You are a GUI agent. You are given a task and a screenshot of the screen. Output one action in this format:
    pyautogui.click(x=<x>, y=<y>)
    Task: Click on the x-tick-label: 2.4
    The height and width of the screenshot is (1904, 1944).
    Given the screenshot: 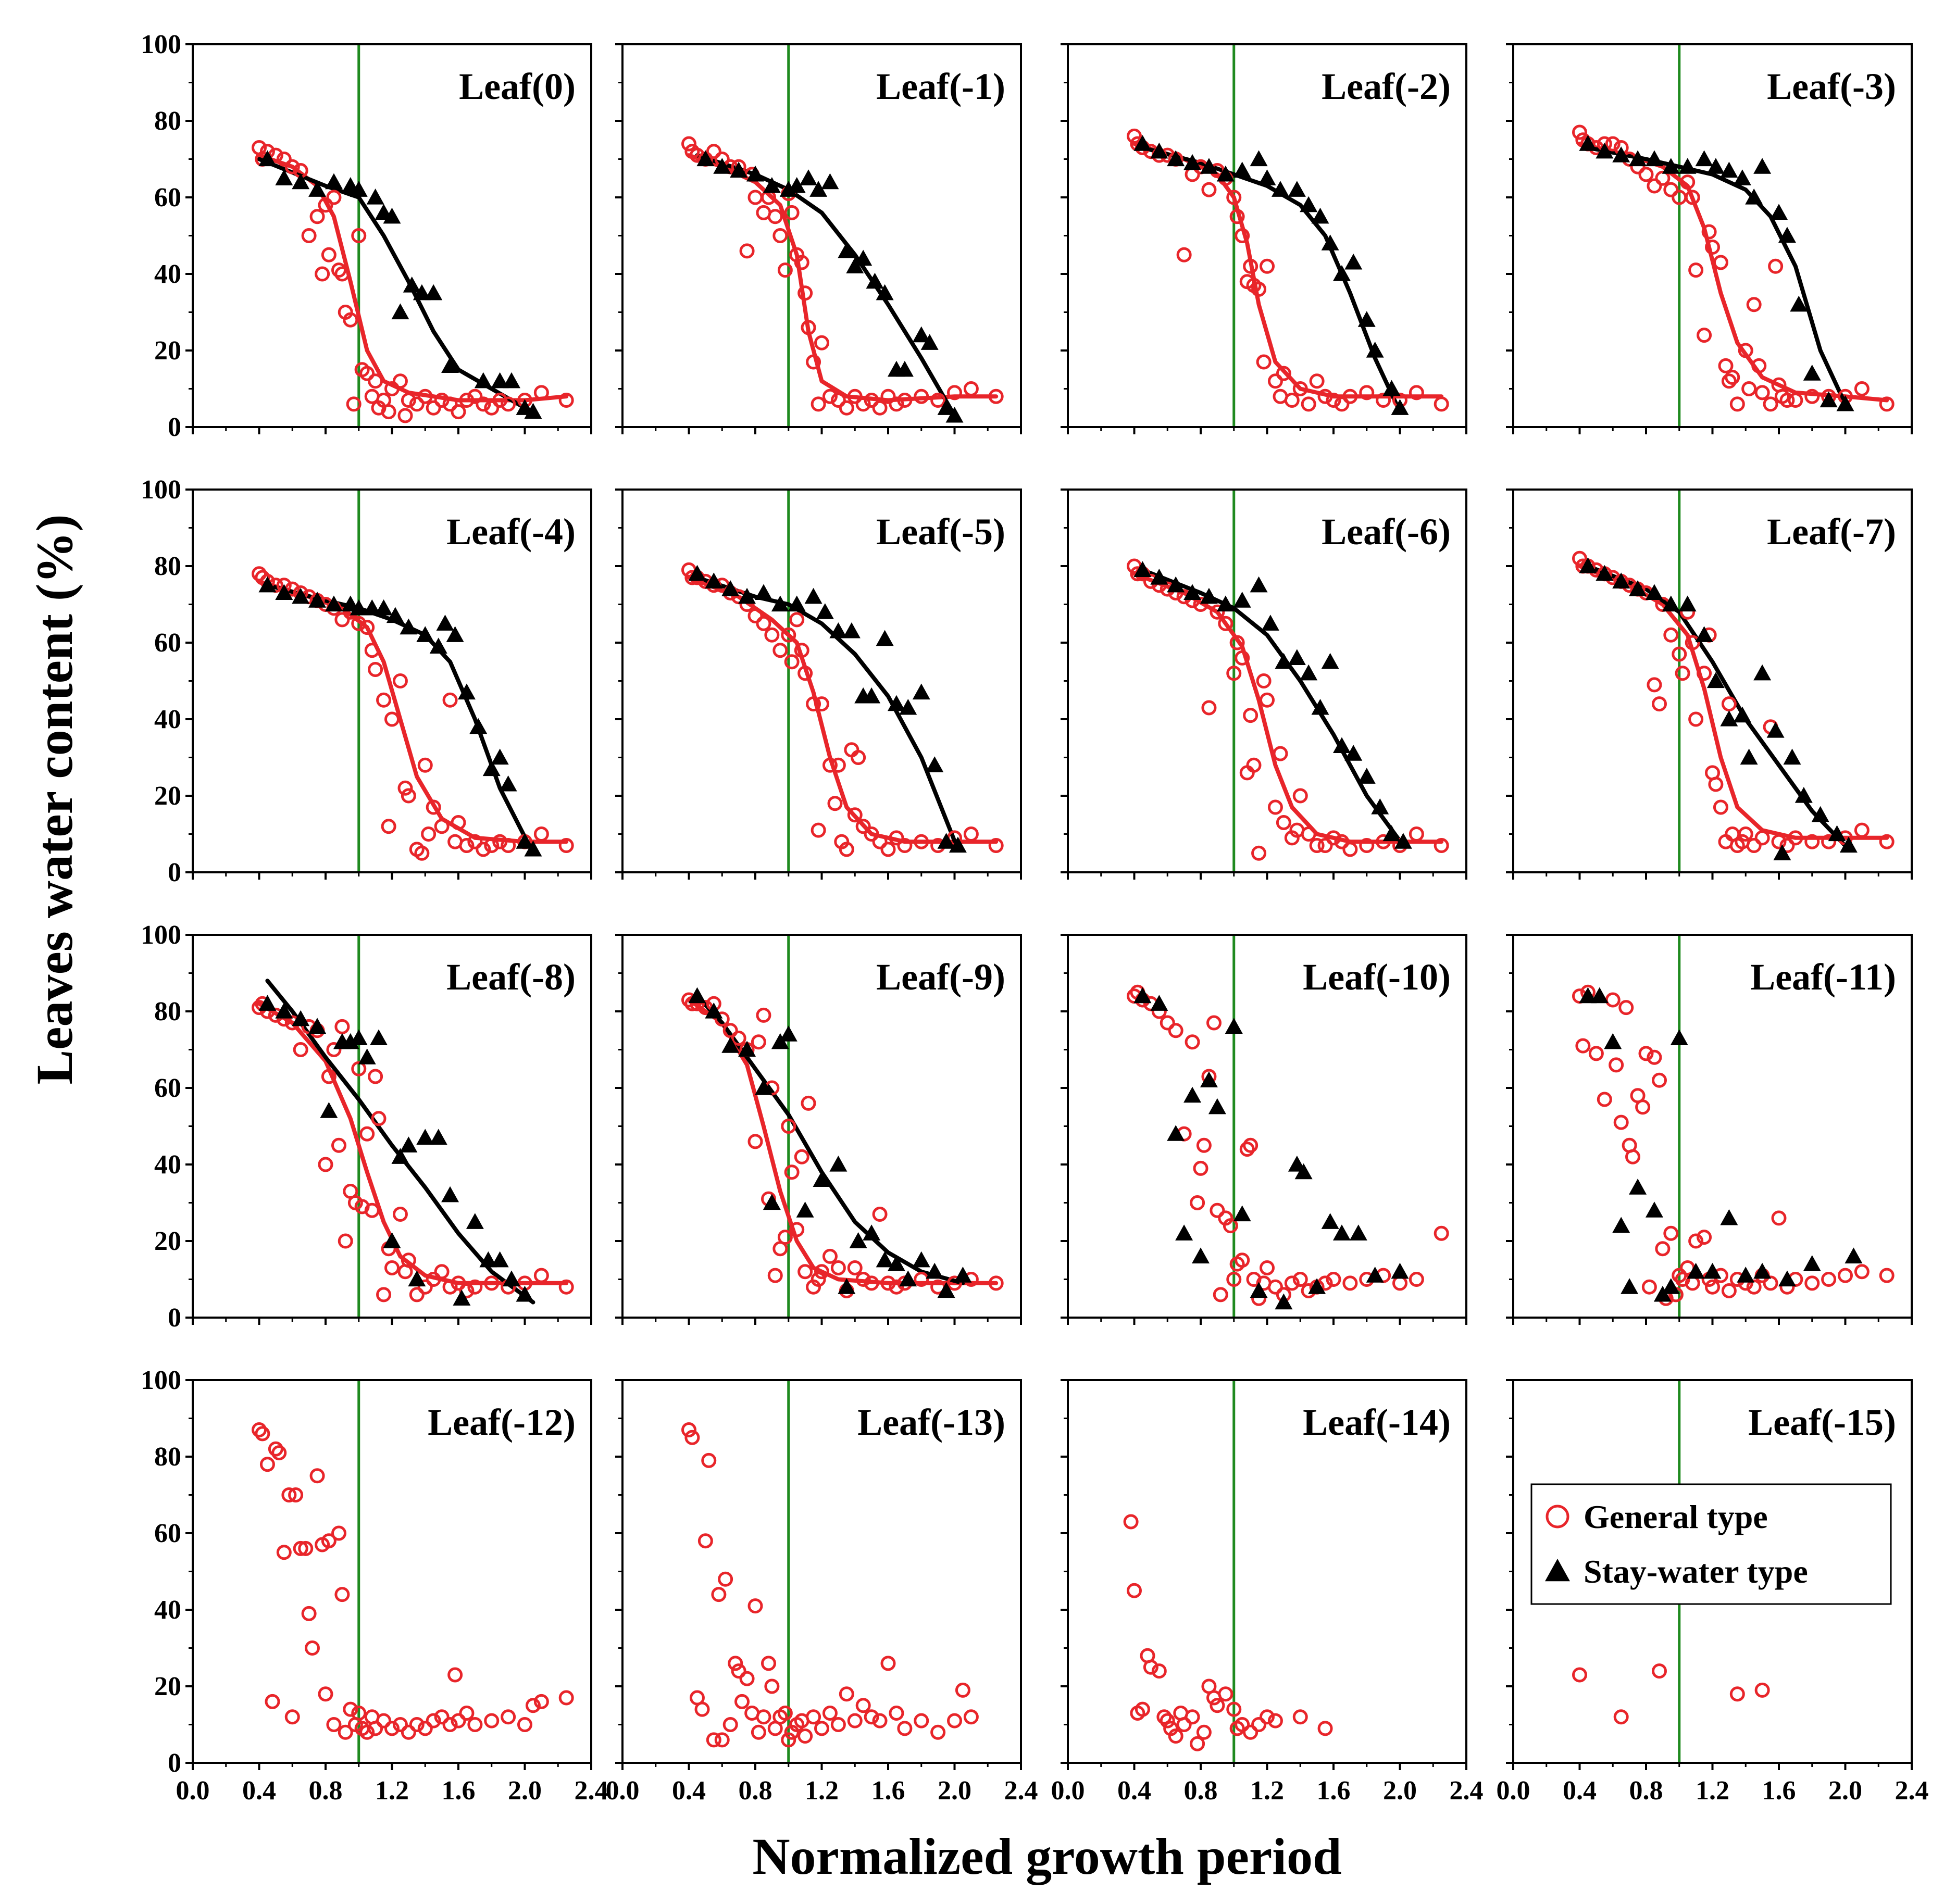 What is the action you would take?
    pyautogui.click(x=592, y=1791)
    